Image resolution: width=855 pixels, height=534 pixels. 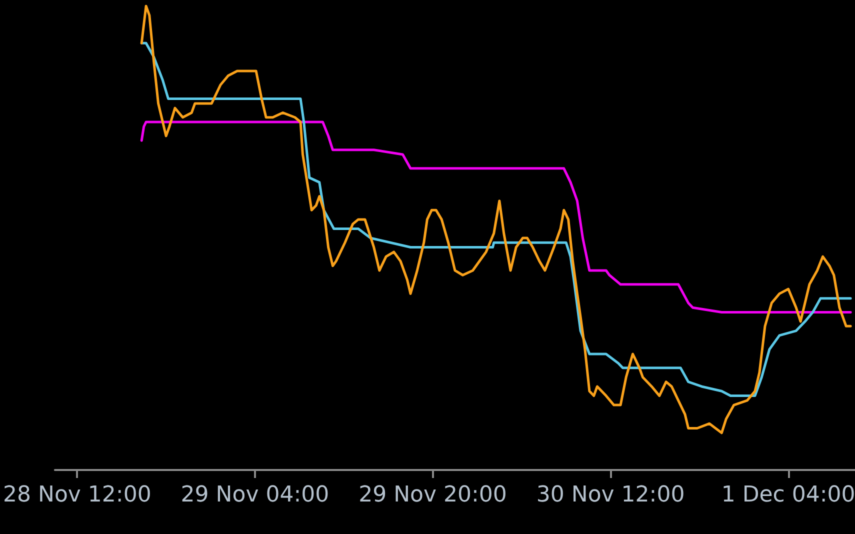 I want to click on x-tick-label: 1 Dec 04:00, so click(x=788, y=495).